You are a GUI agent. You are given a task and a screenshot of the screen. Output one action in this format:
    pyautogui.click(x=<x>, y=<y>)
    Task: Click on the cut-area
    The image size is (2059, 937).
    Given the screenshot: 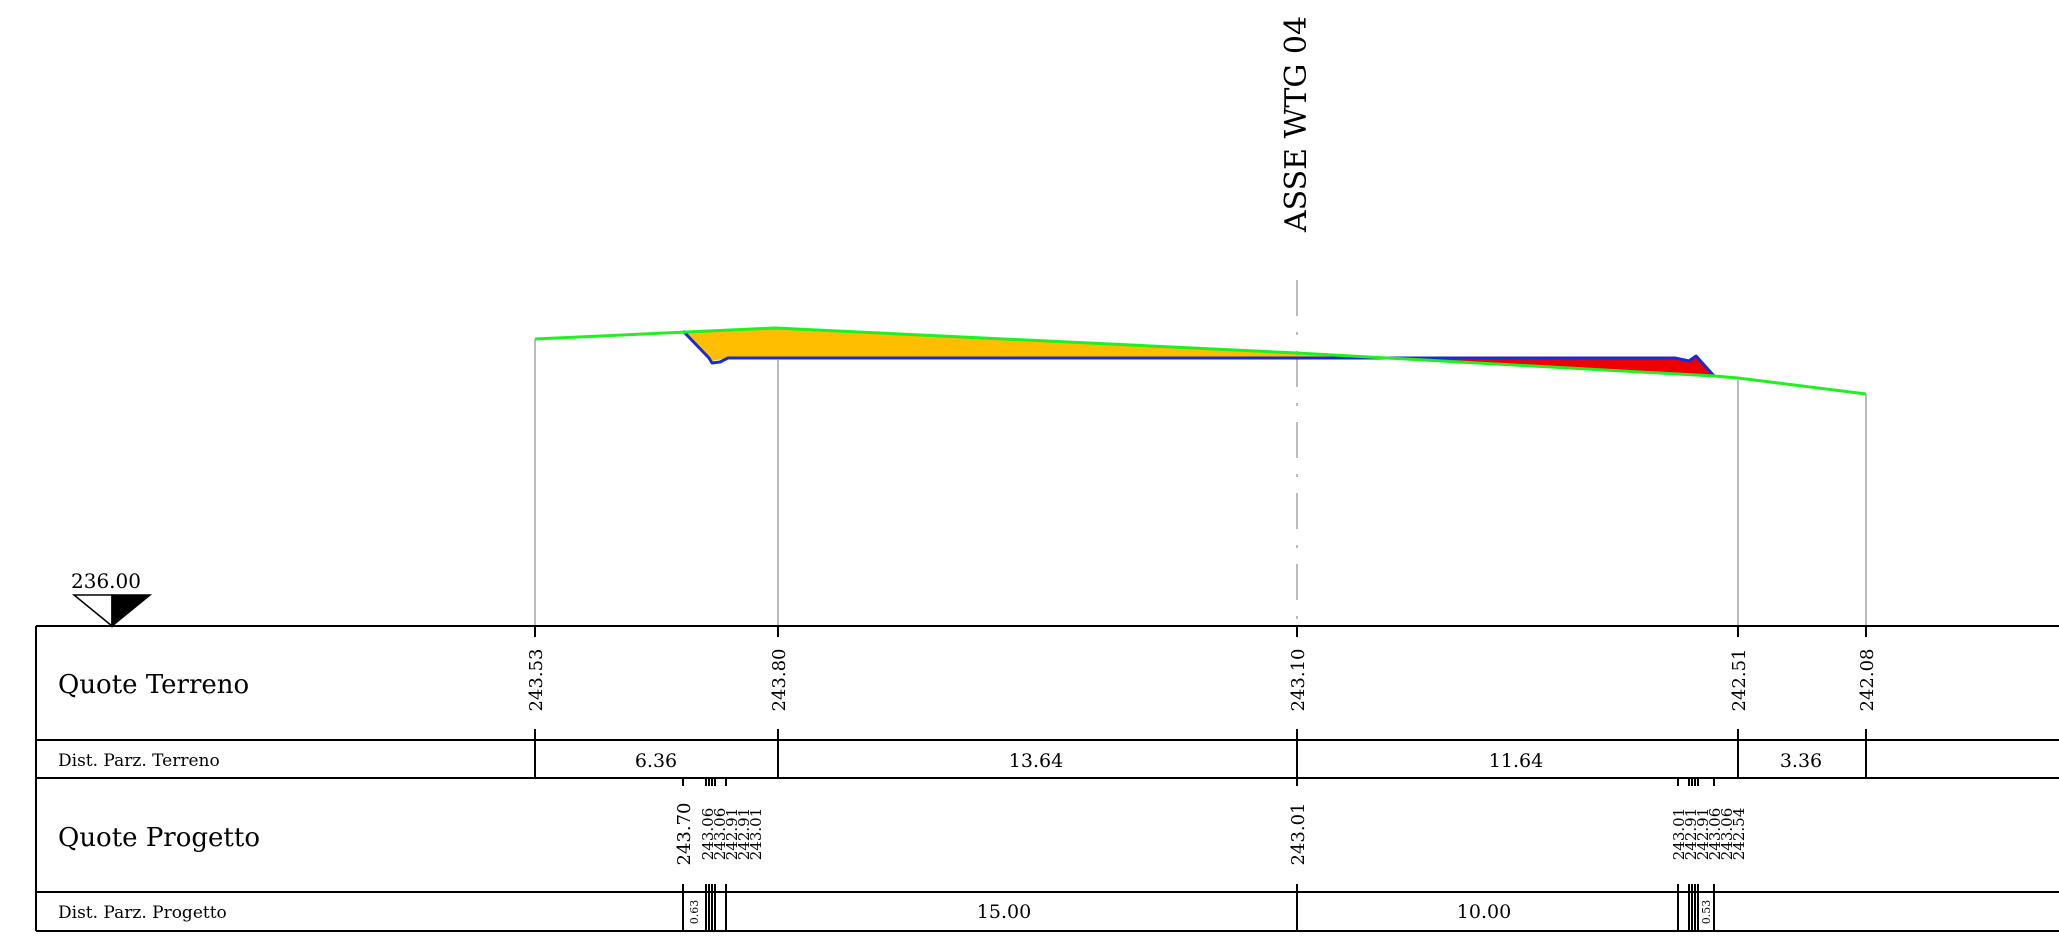 What is the action you would take?
    pyautogui.click(x=1019, y=344)
    